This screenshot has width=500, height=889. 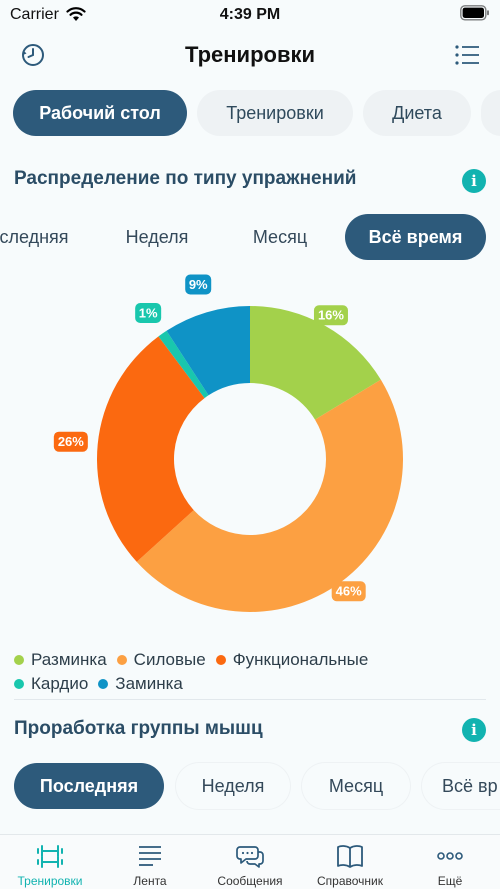 I want to click on legend-item-warmup: Разминка, so click(x=60, y=660).